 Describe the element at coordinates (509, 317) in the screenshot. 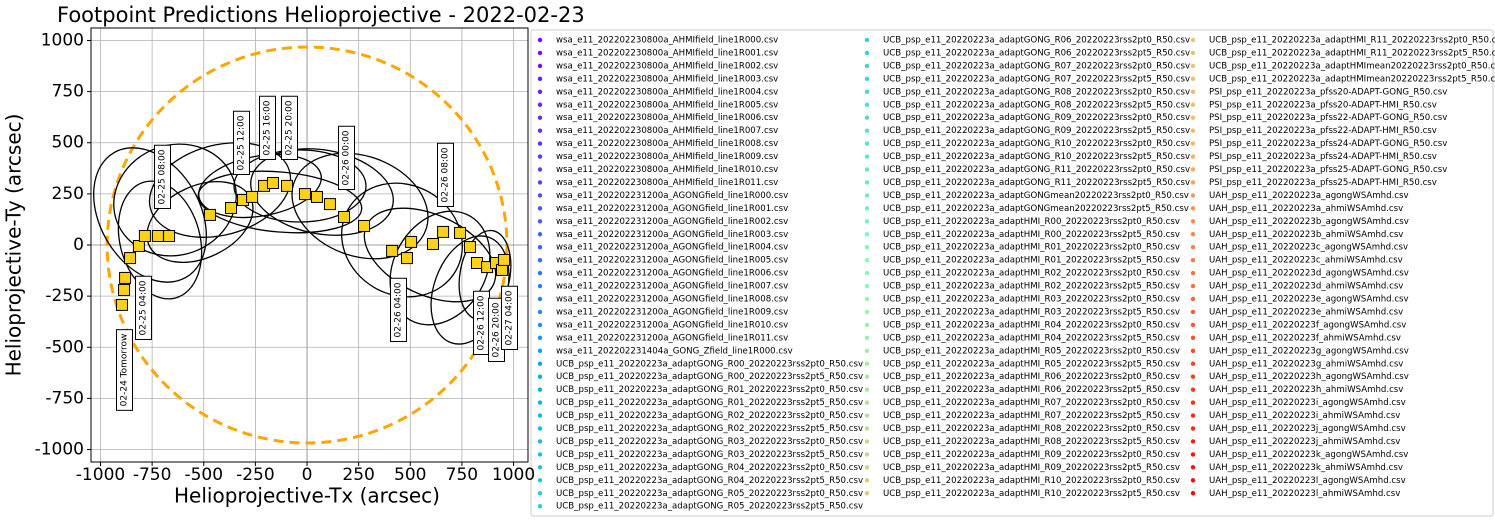

I see `annotation: 02-27 04:00` at that location.